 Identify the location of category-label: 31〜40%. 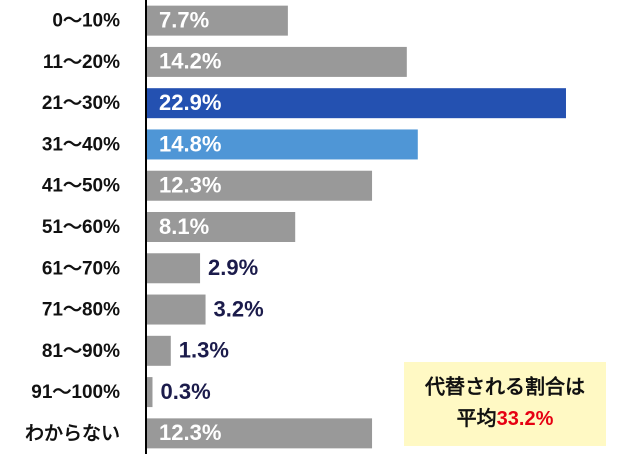
(81, 144).